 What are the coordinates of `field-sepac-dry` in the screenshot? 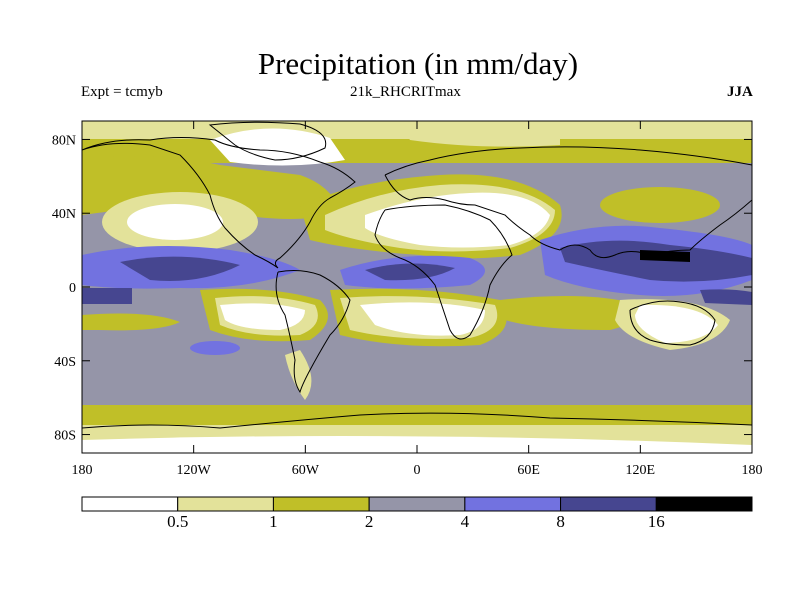 It's located at (262, 316).